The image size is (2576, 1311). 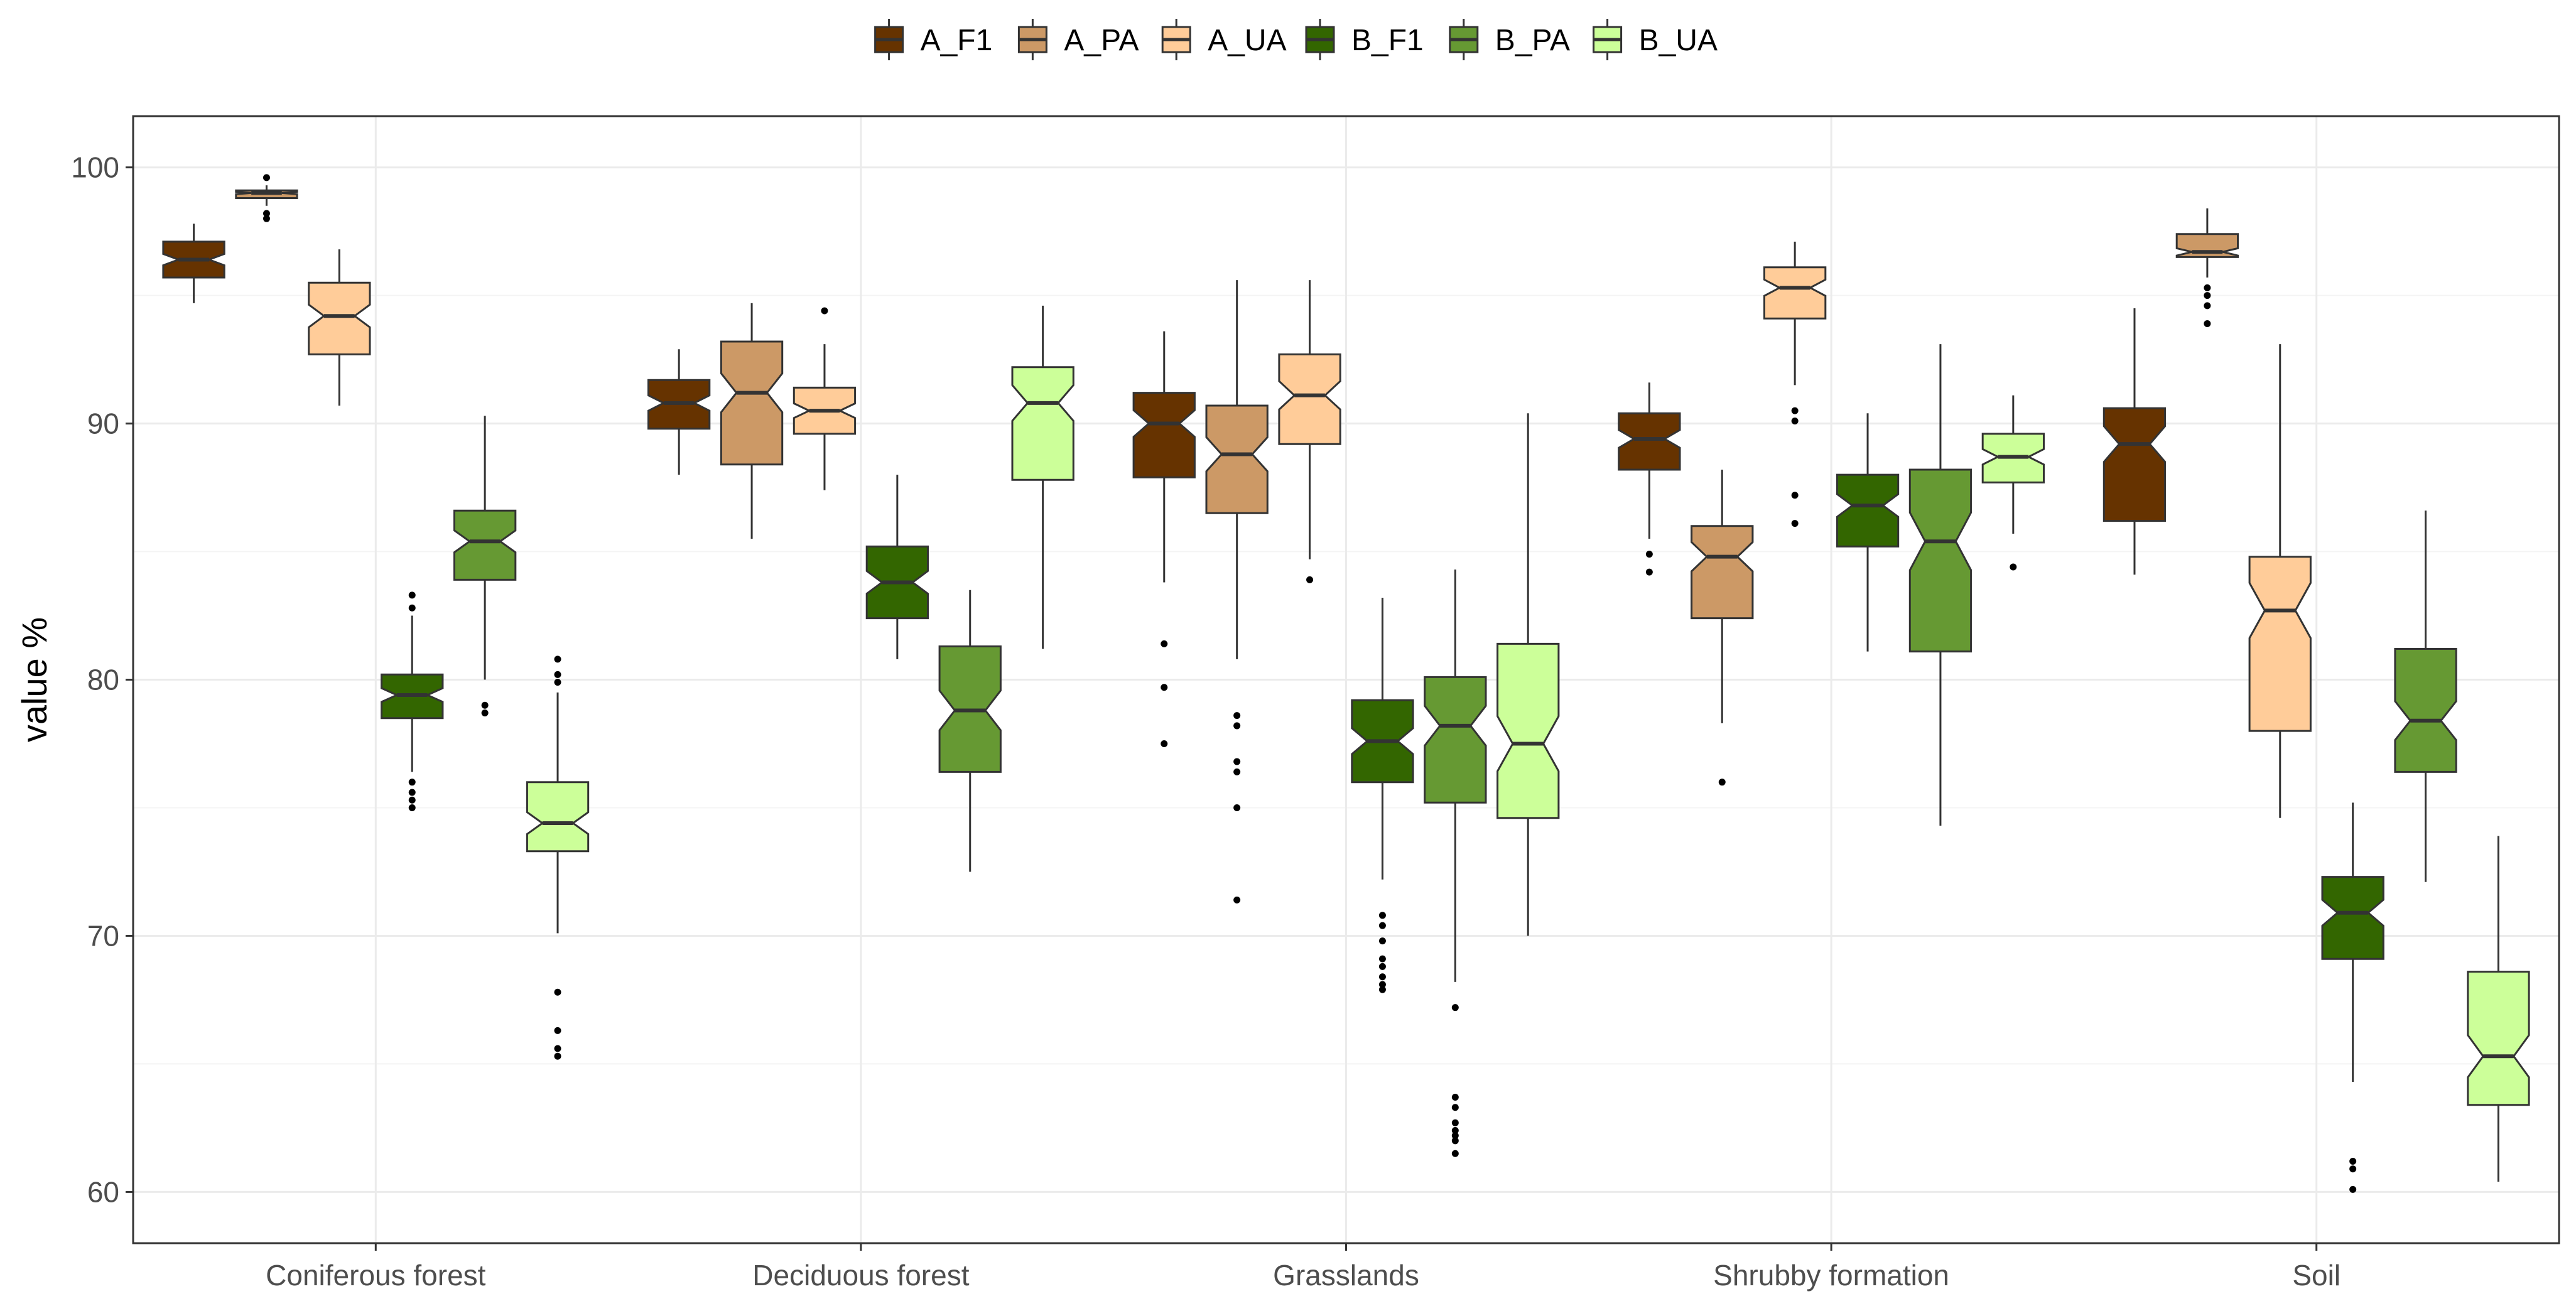 I want to click on y-tick-label: 100, so click(x=95, y=167).